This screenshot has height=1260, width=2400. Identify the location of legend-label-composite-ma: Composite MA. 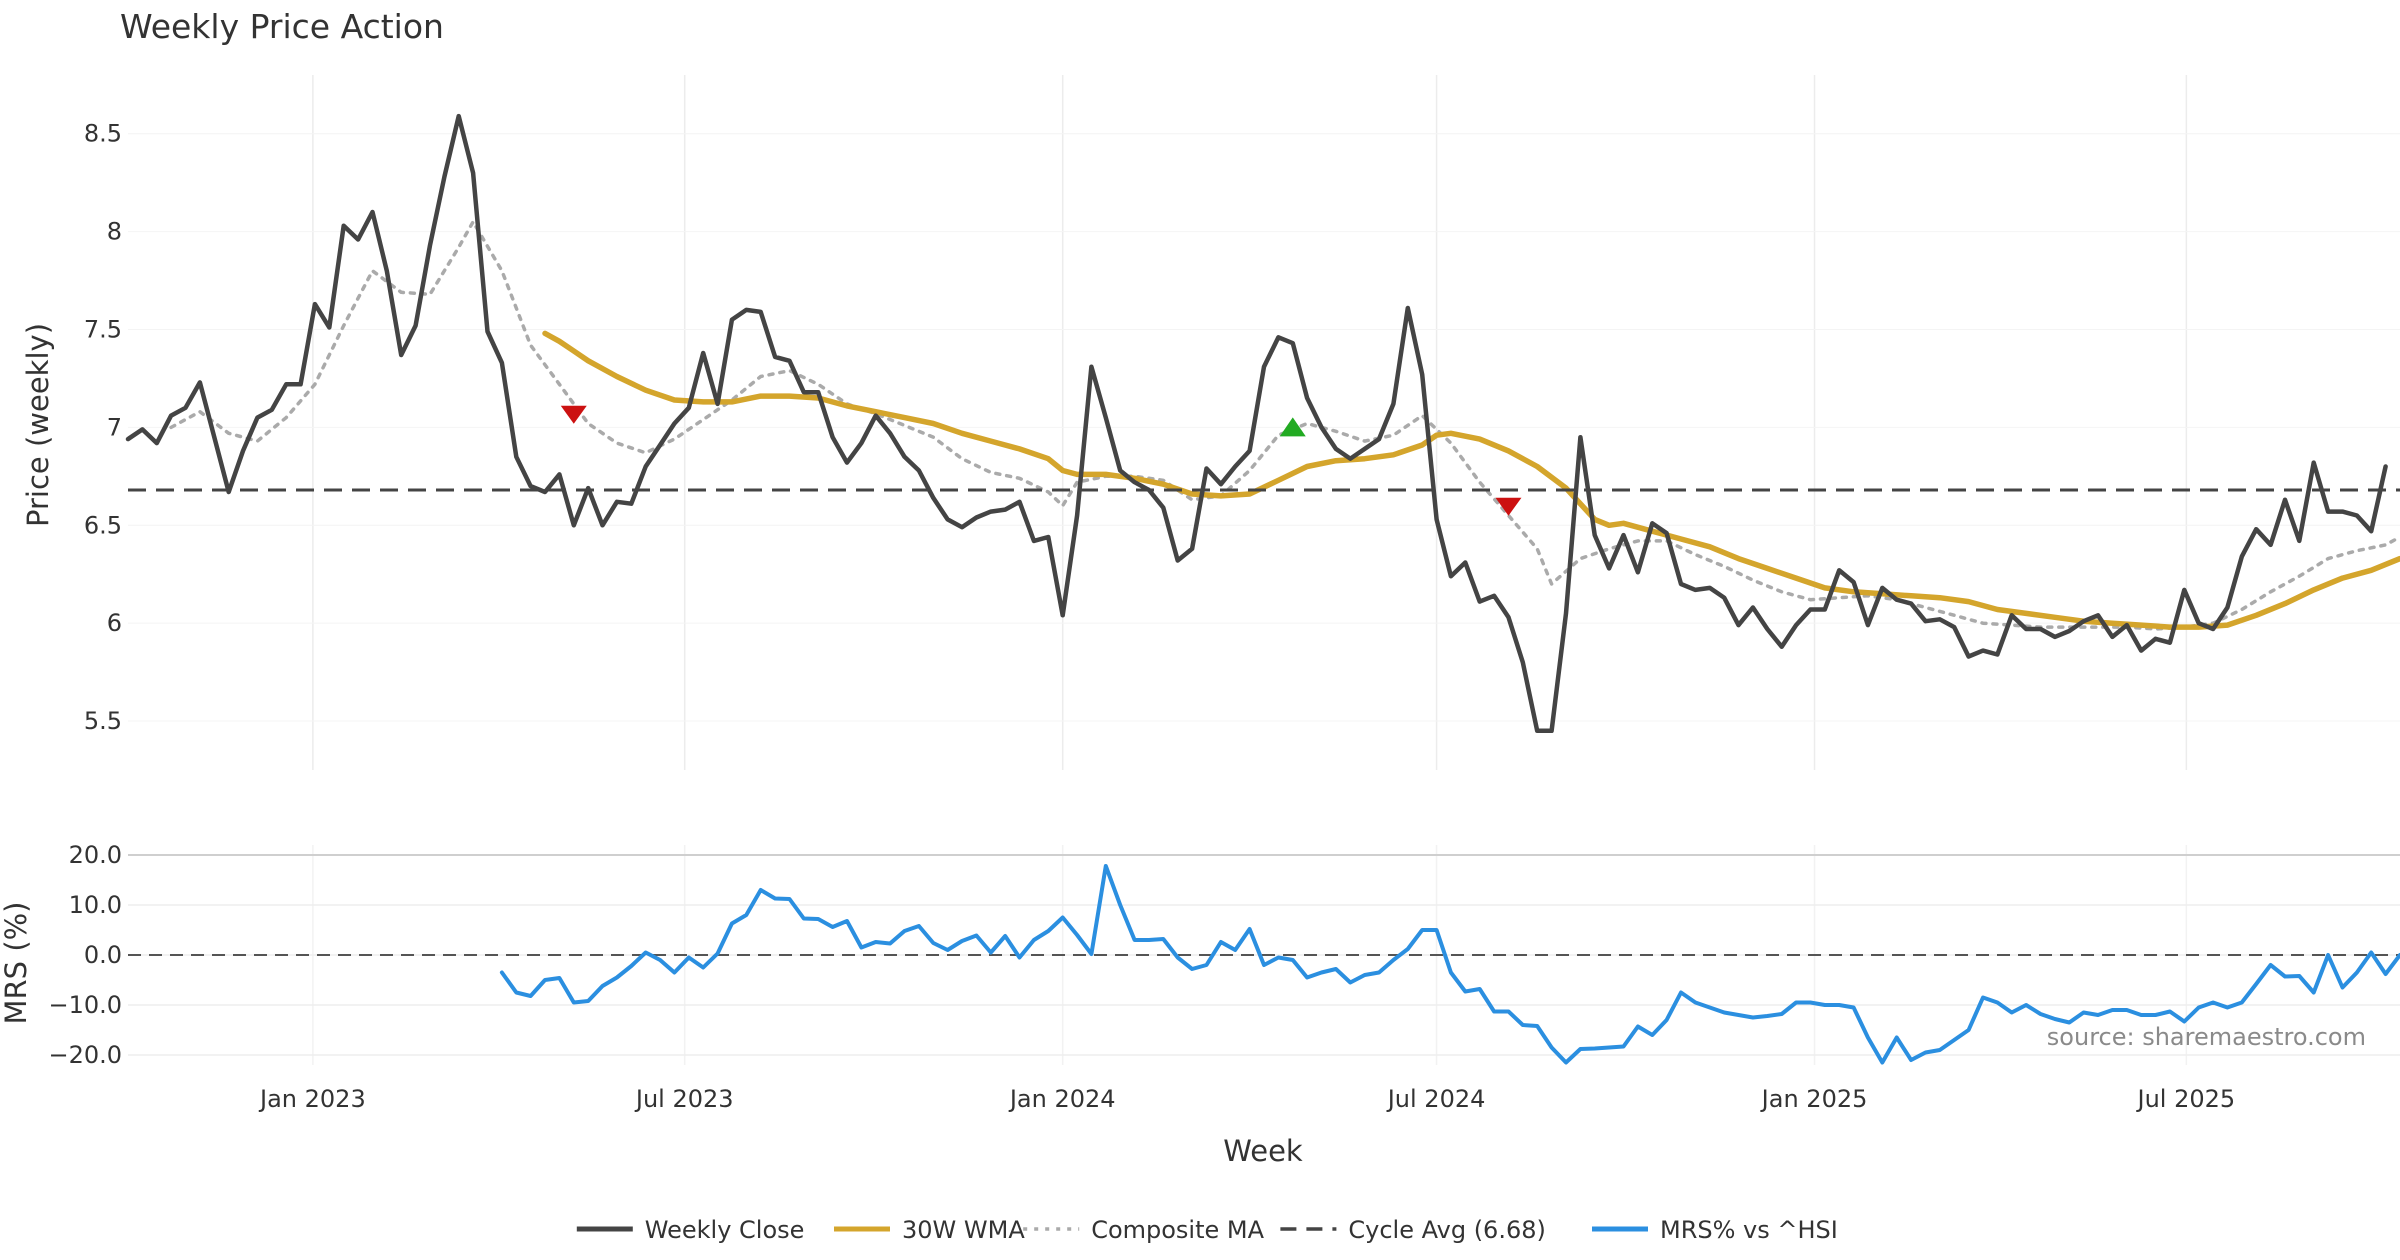
(1177, 1230).